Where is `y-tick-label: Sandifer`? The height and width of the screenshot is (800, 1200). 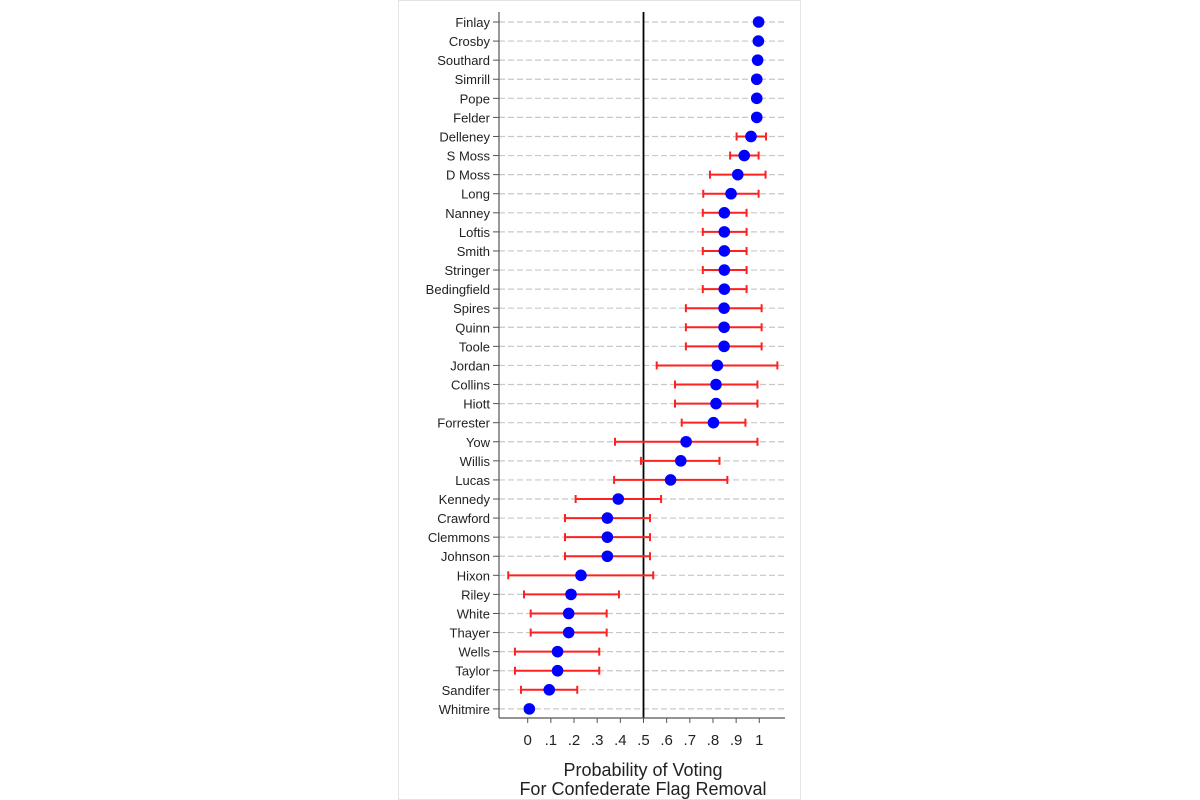
y-tick-label: Sandifer is located at coordinates (466, 690).